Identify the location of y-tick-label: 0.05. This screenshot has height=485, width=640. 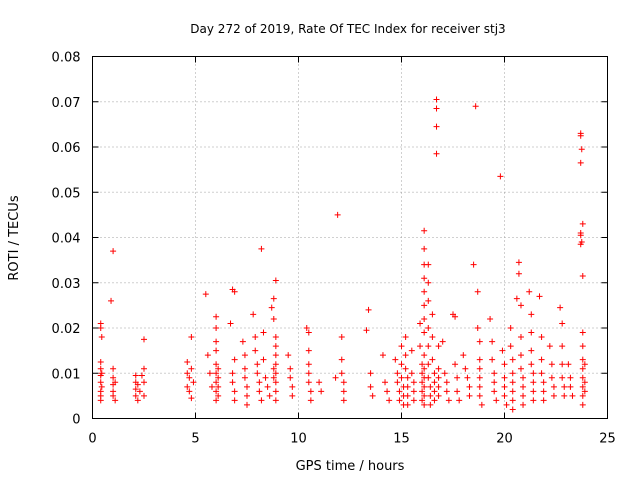
(66, 193).